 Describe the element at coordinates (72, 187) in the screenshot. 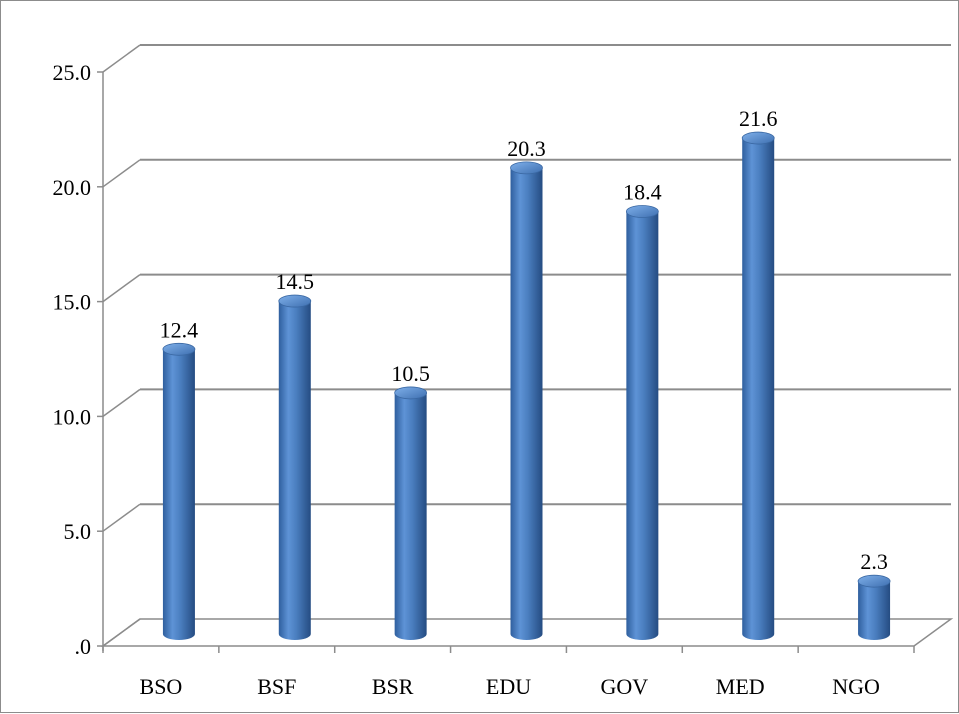

I see `y-tick-label: 20.0` at that location.